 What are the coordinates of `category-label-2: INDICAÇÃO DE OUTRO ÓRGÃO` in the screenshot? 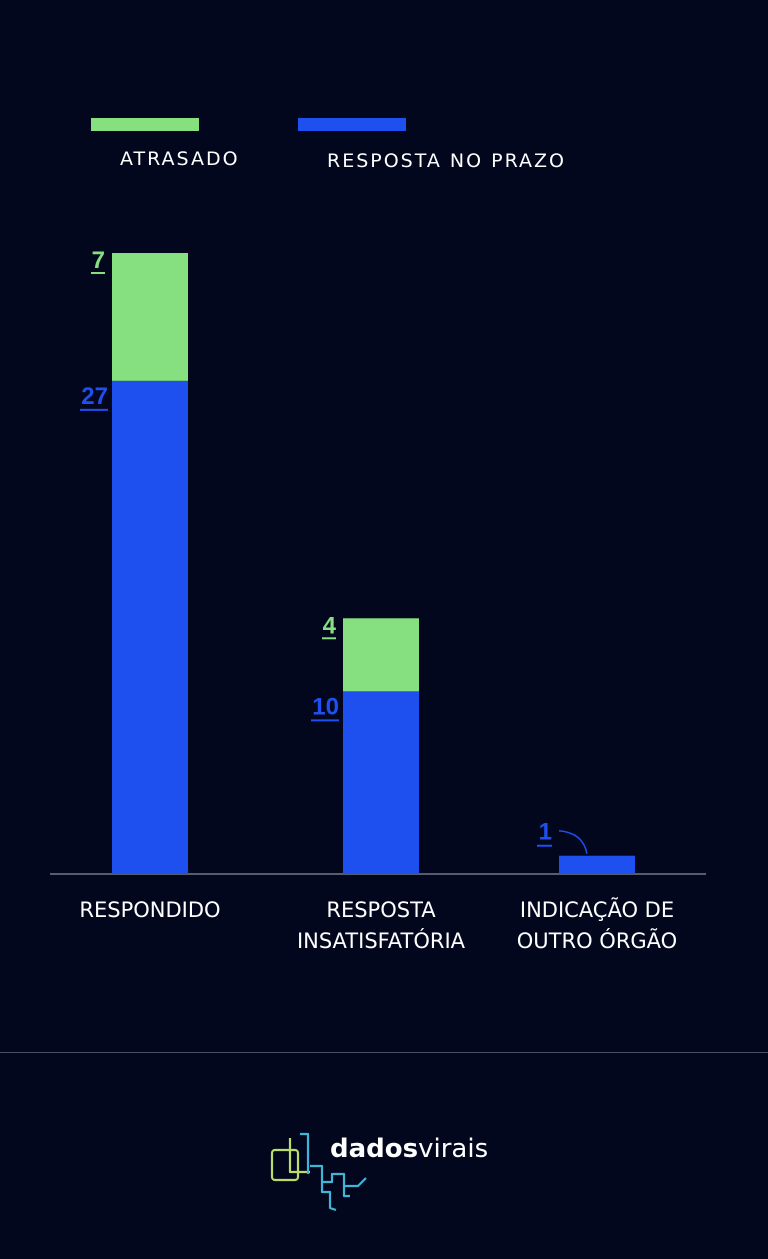 It's located at (597, 926).